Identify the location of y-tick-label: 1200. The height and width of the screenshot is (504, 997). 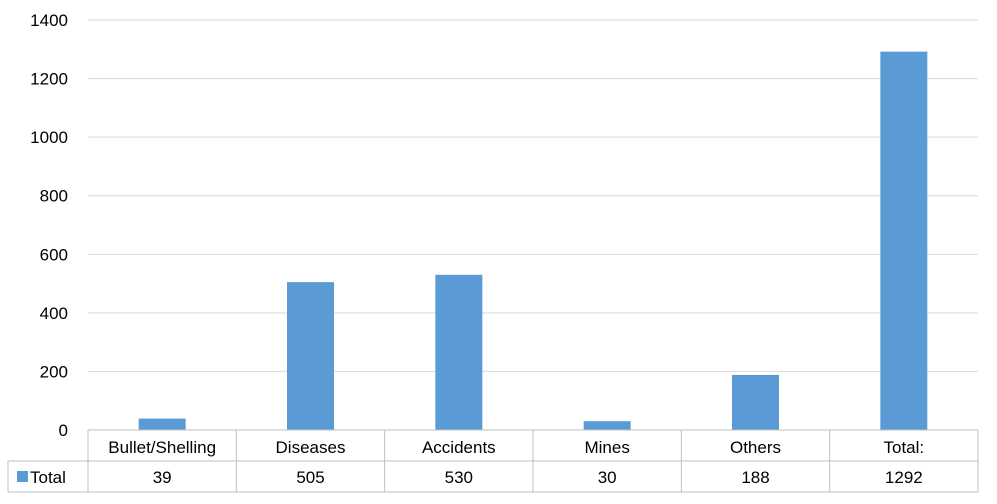
(49, 79).